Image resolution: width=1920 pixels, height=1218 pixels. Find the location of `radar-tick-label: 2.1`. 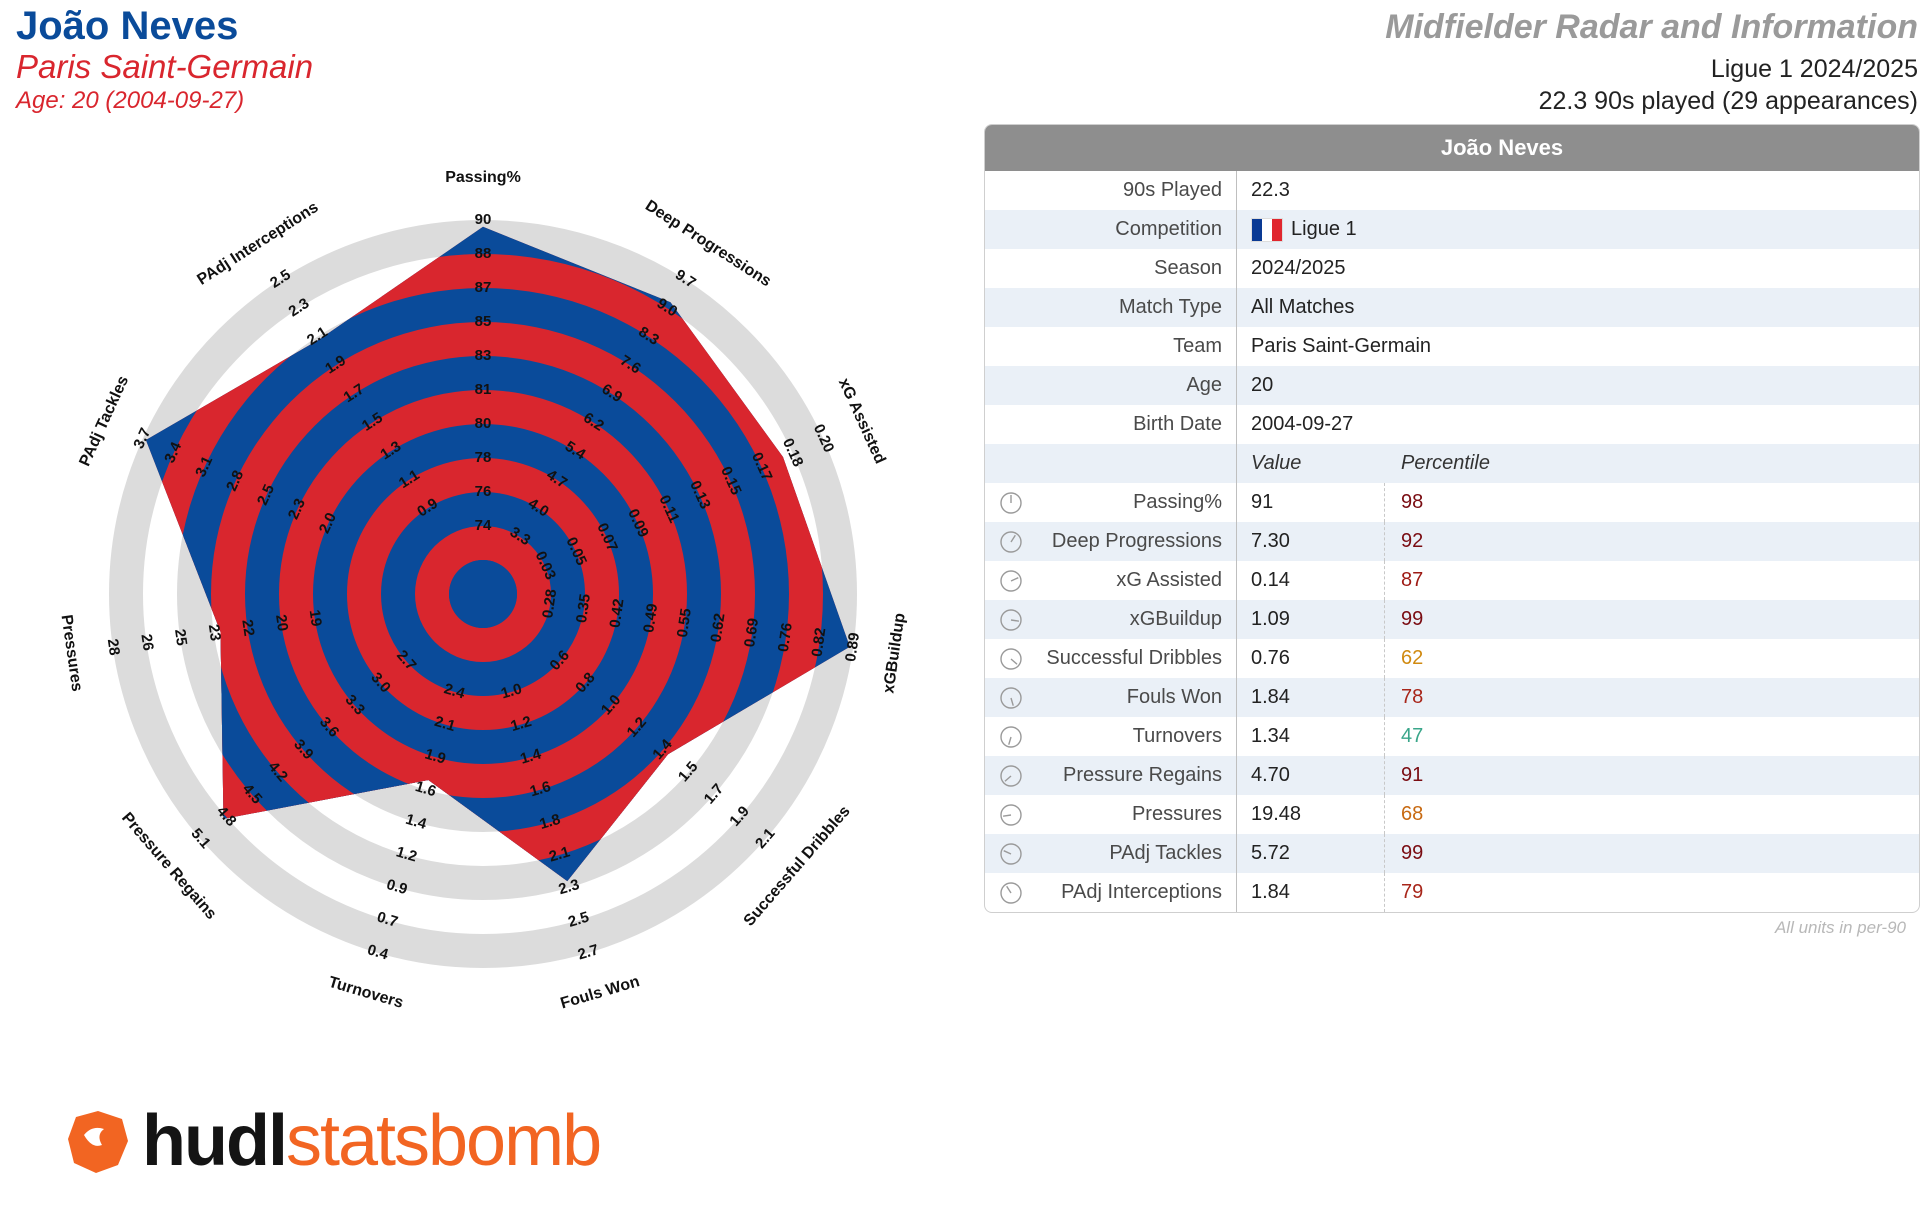

radar-tick-label: 2.1 is located at coordinates (444, 724).